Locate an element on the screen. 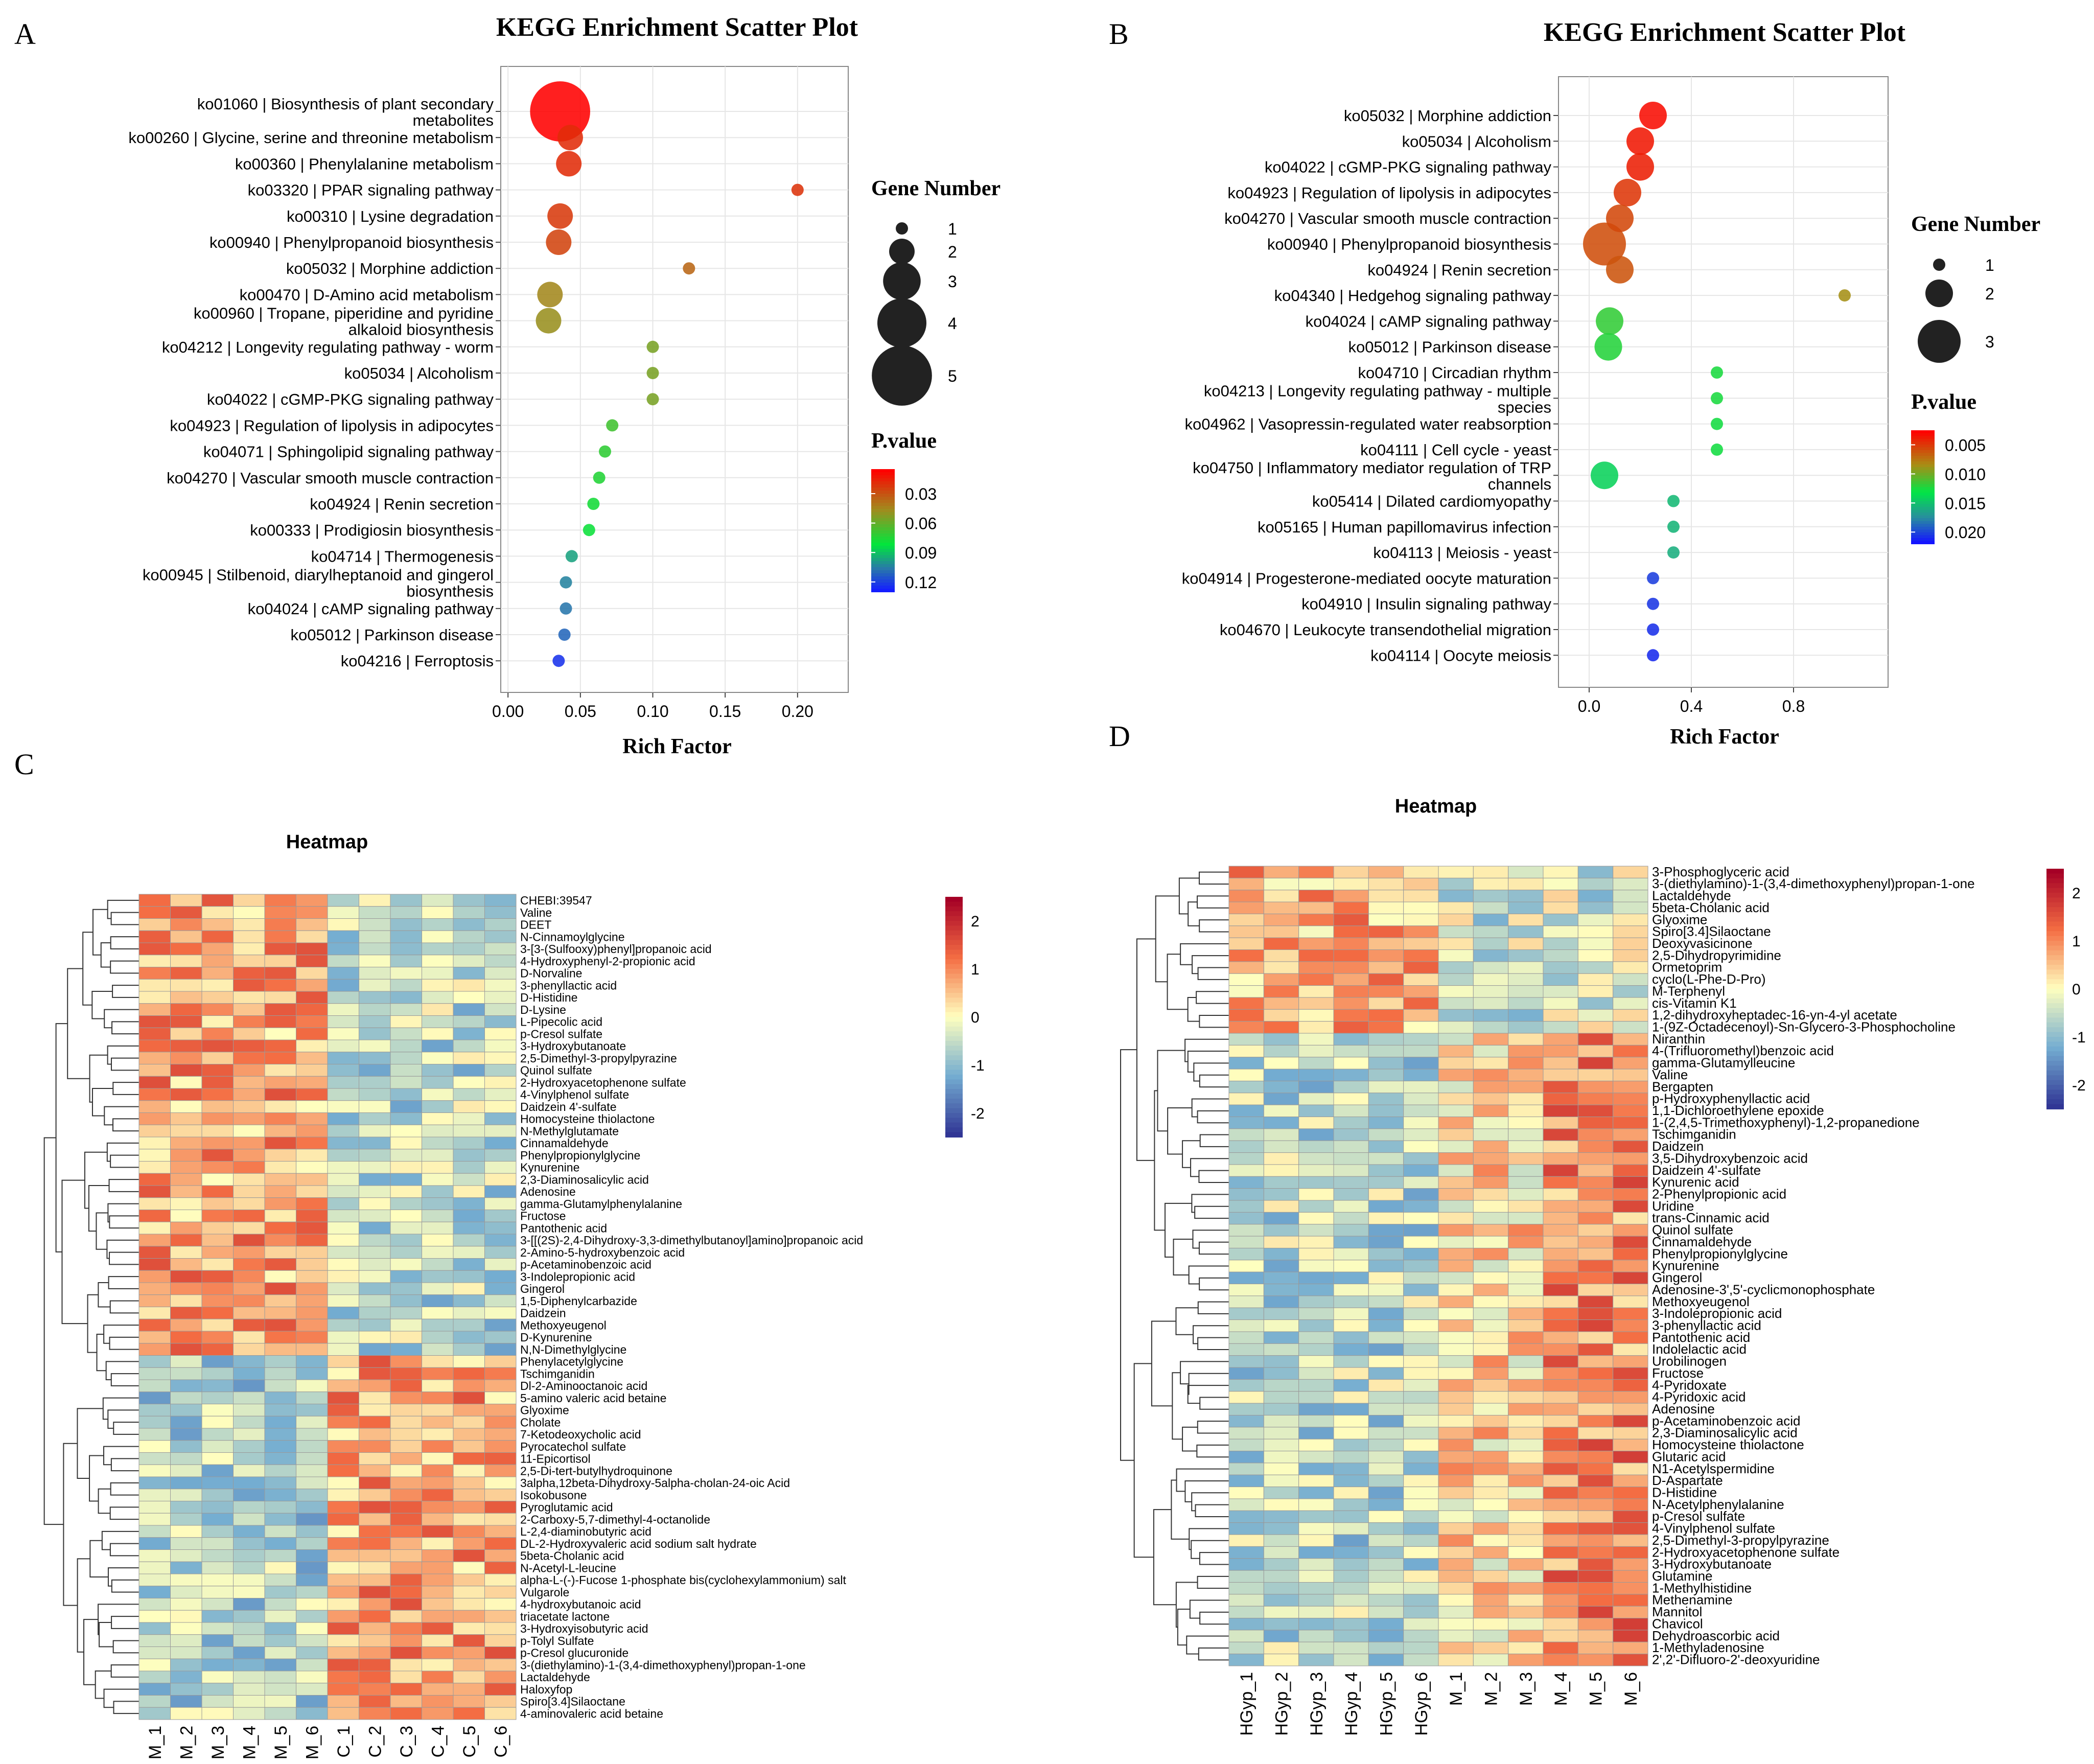 The image size is (2094, 1764). column-label: M_2 is located at coordinates (187, 1742).